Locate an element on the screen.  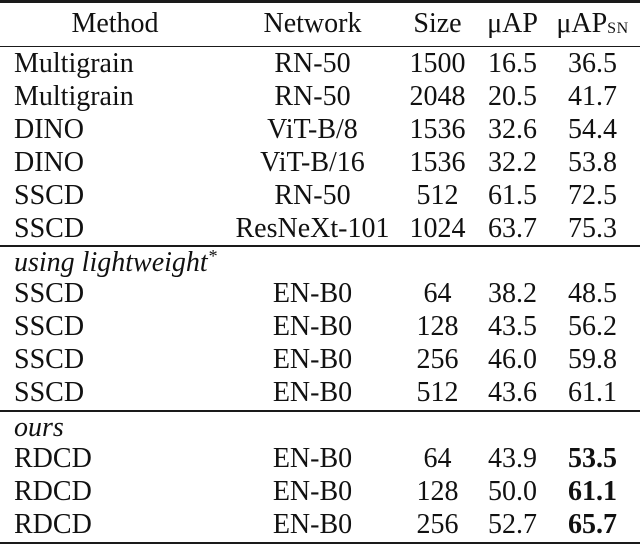
table-row: SSCD RN-50 512 61.5 72.5 is located at coordinates (320, 195).